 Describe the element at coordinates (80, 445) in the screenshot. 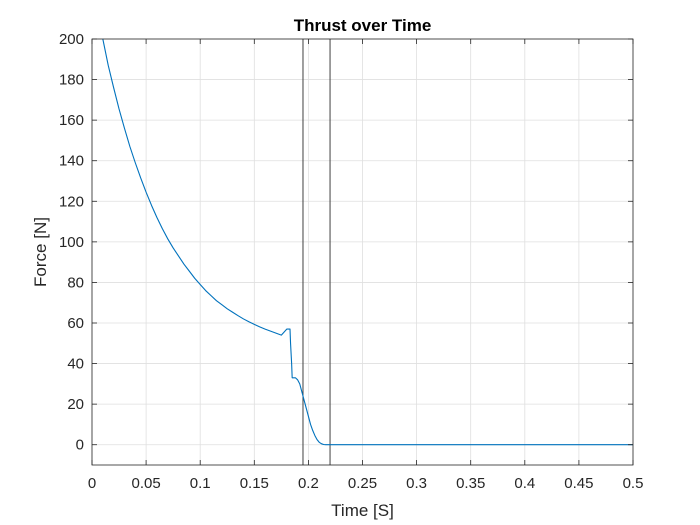

I see `y-tick-label: 0` at that location.